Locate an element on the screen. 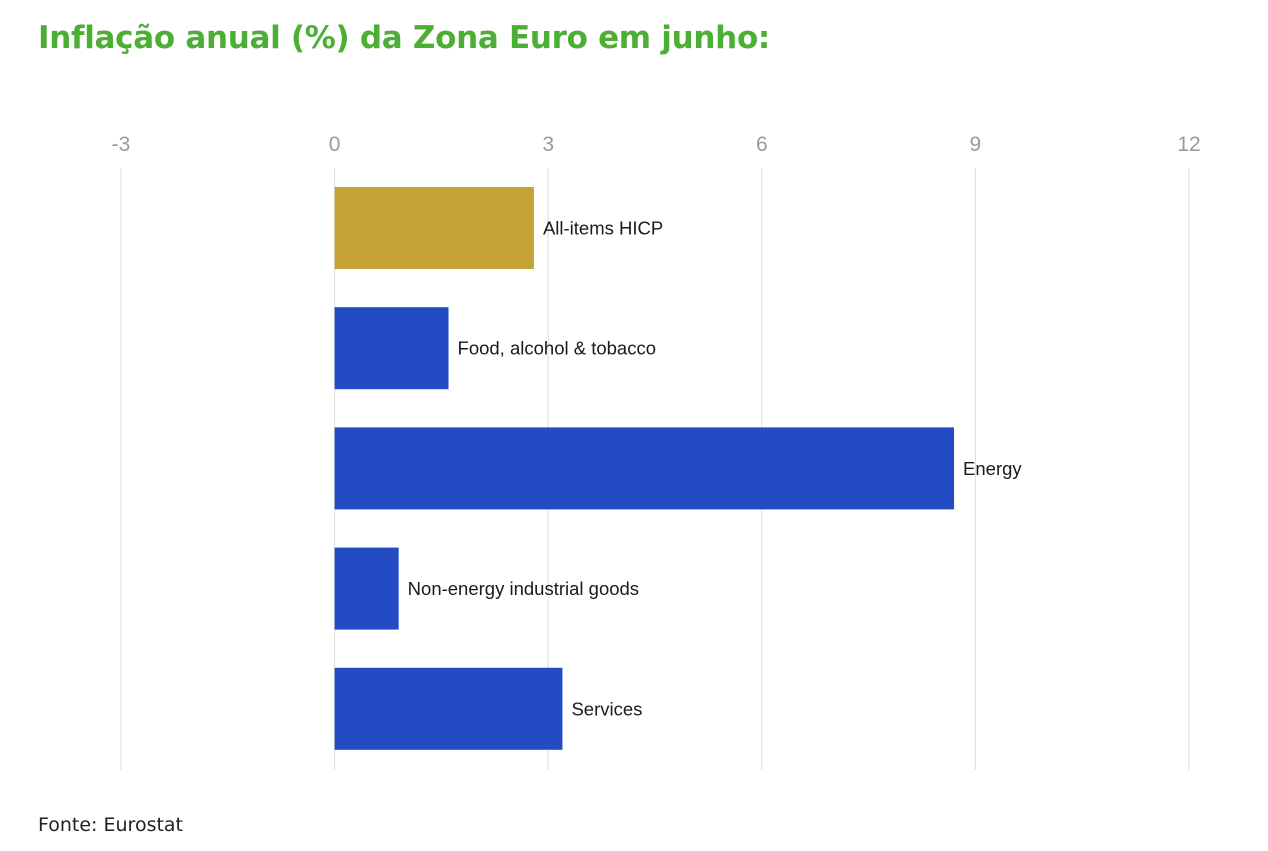 The height and width of the screenshot is (851, 1268). x-tick-label: 12 is located at coordinates (1188, 144).